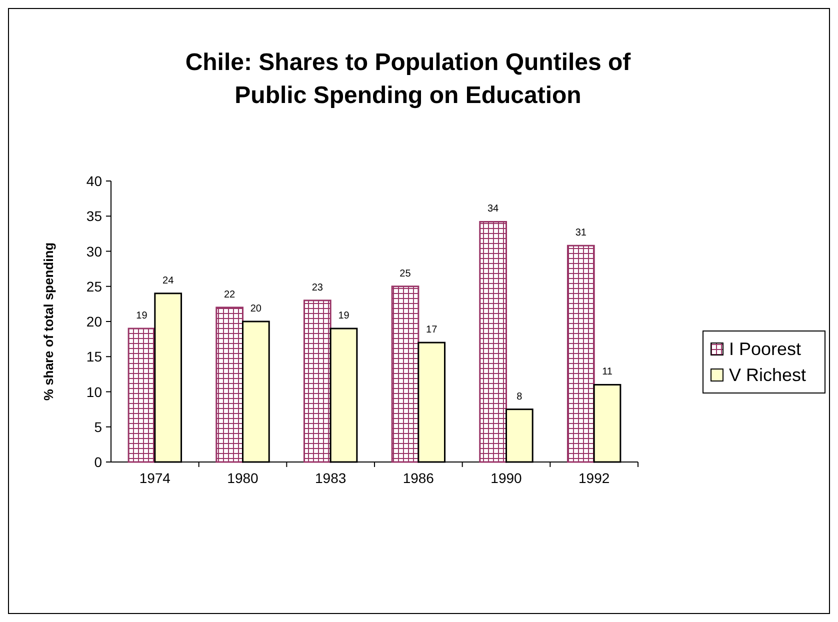 The width and height of the screenshot is (838, 622). What do you see at coordinates (230, 294) in the screenshot?
I see `data-label: 22` at bounding box center [230, 294].